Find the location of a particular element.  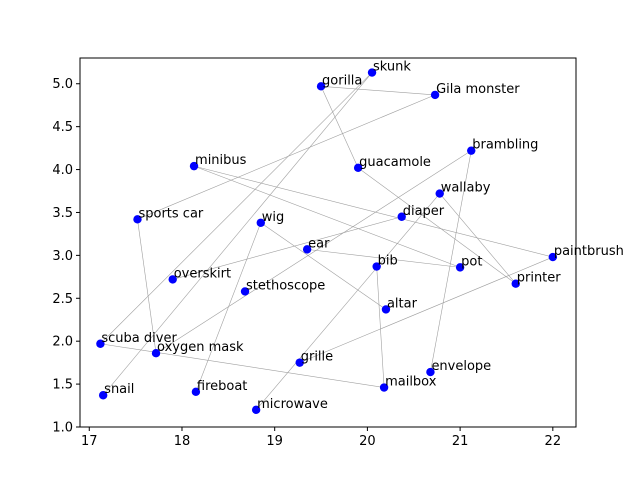

point-gila-monster is located at coordinates (435, 95).